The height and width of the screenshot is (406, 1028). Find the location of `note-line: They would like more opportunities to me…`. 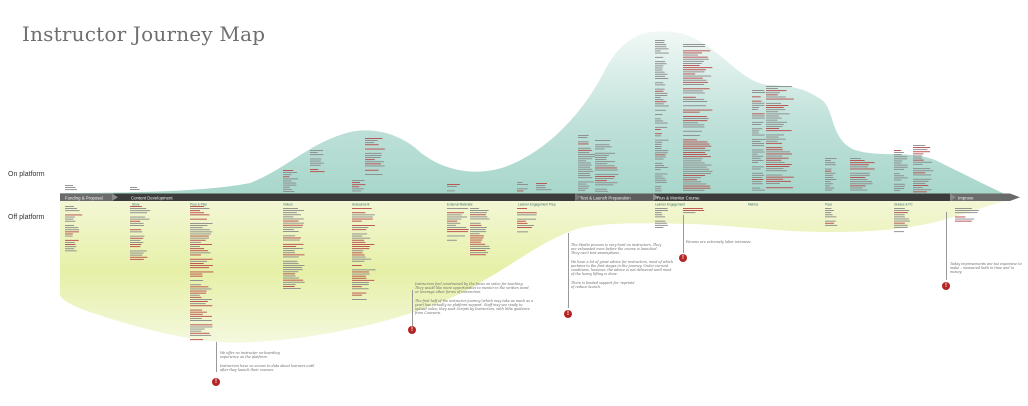

note-line: They would like more opportunities to me… is located at coordinates (472, 288).